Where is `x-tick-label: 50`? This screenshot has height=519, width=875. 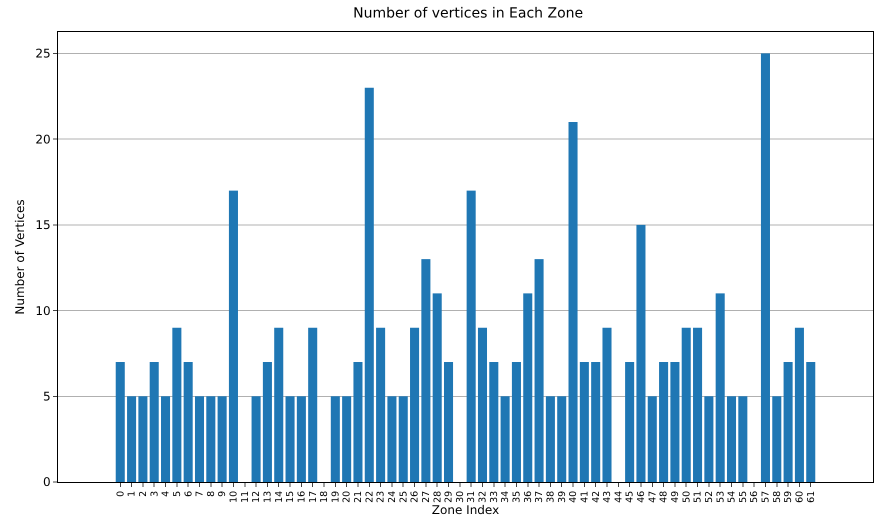
x-tick-label: 50 is located at coordinates (686, 496).